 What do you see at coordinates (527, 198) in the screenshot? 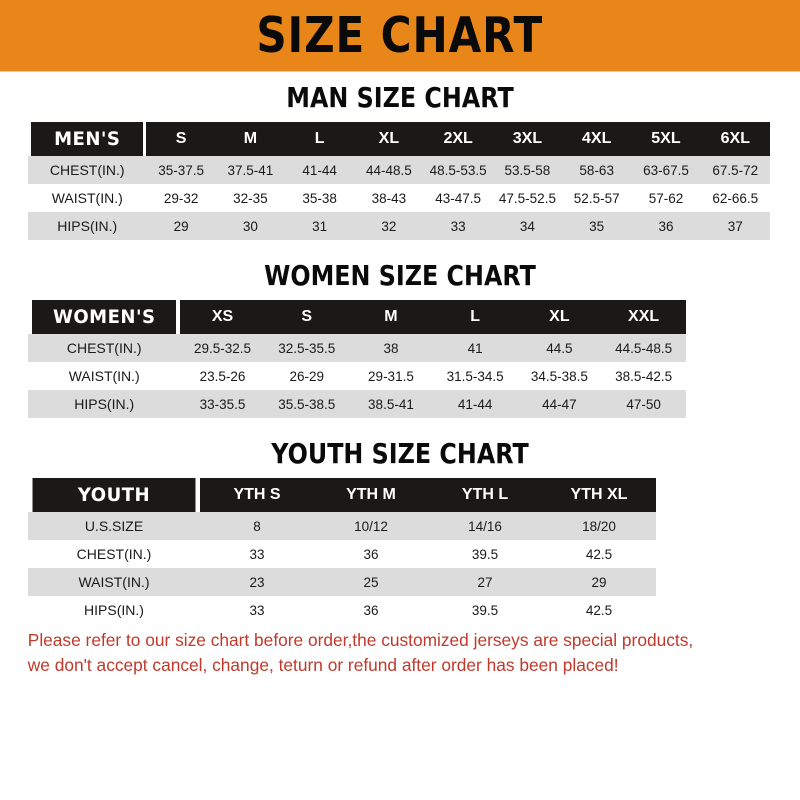
I see `table-cell: 47.5-52.5` at bounding box center [527, 198].